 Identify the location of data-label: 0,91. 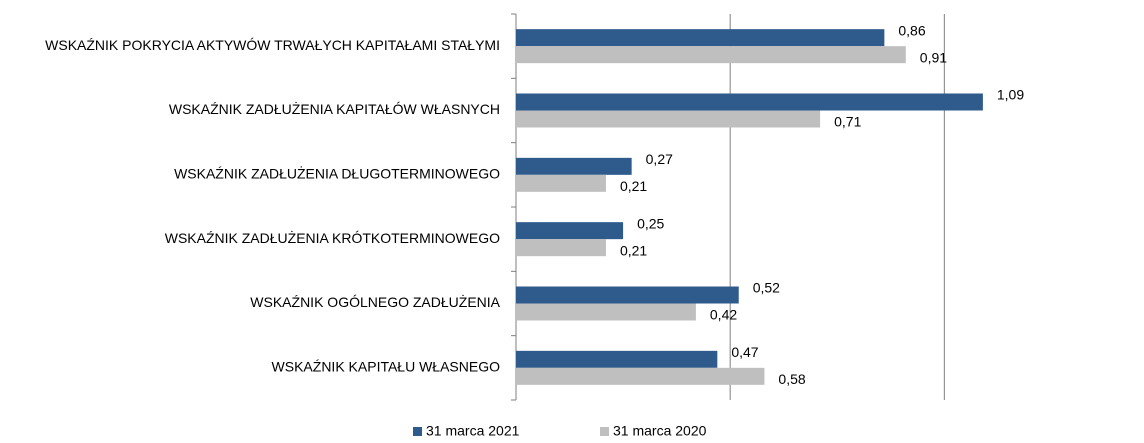
(933, 57).